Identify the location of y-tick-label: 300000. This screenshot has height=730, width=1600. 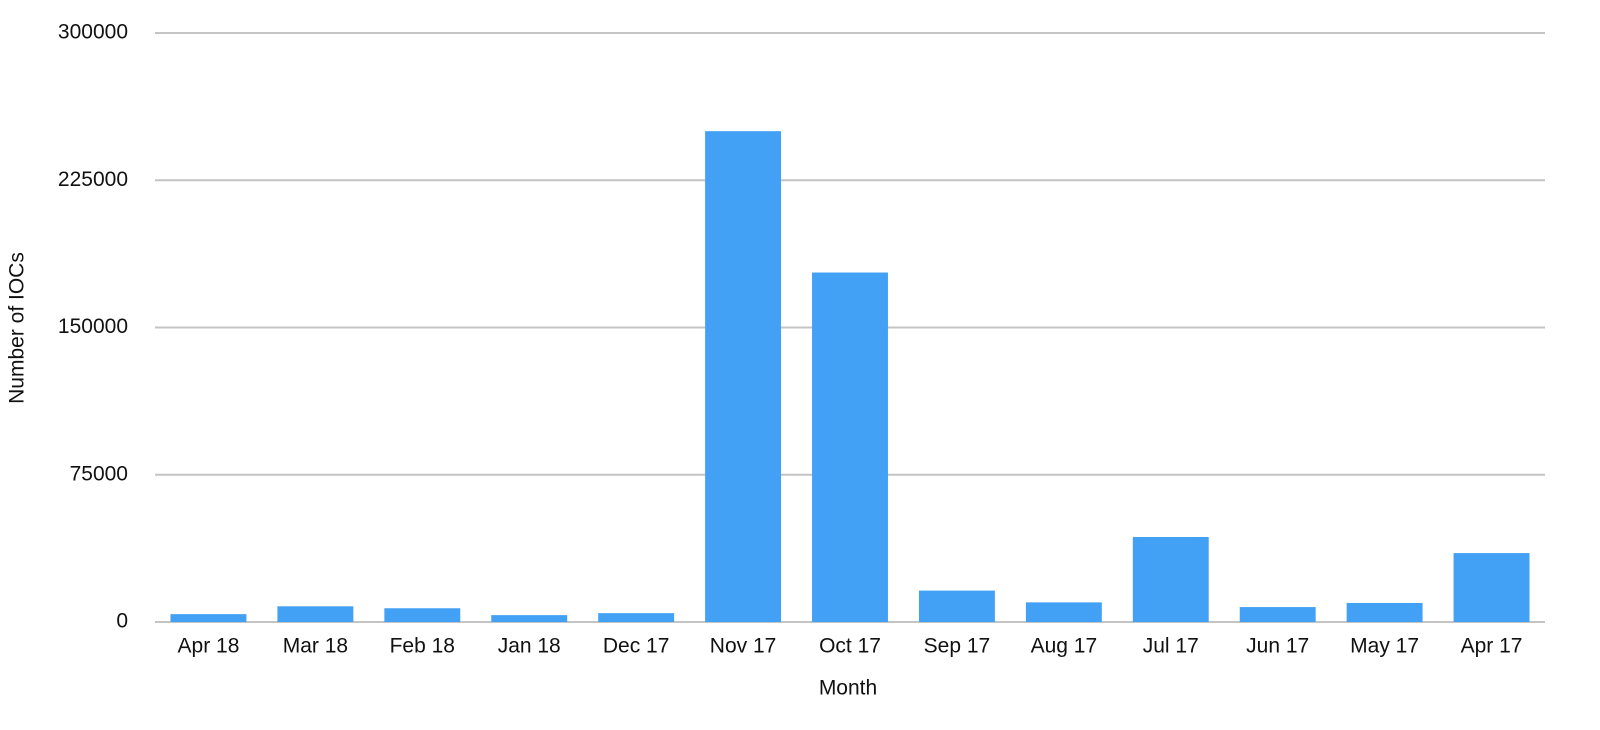
(93, 32).